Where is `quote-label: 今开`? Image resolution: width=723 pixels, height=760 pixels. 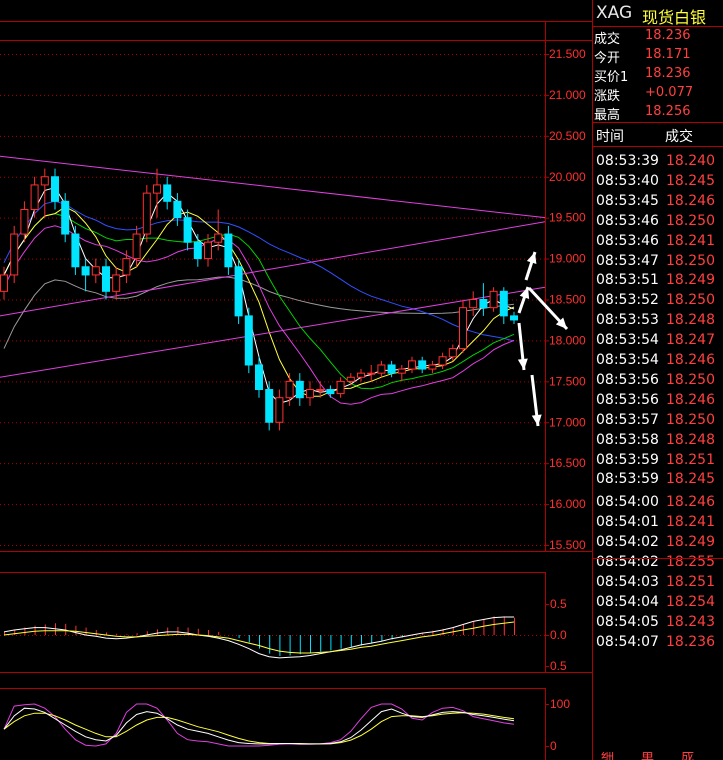 quote-label: 今开 is located at coordinates (607, 58).